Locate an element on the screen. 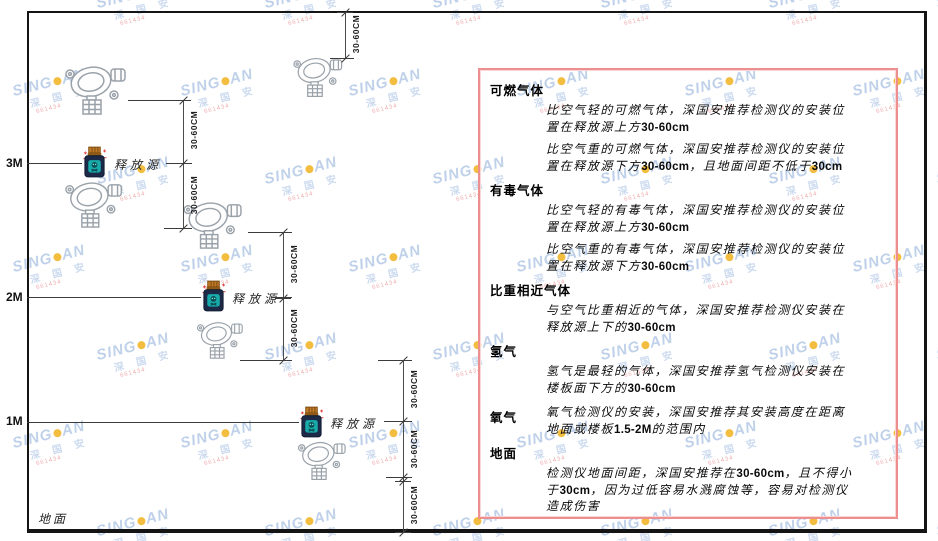  panel-section-heading: 氢气 is located at coordinates (504, 352).